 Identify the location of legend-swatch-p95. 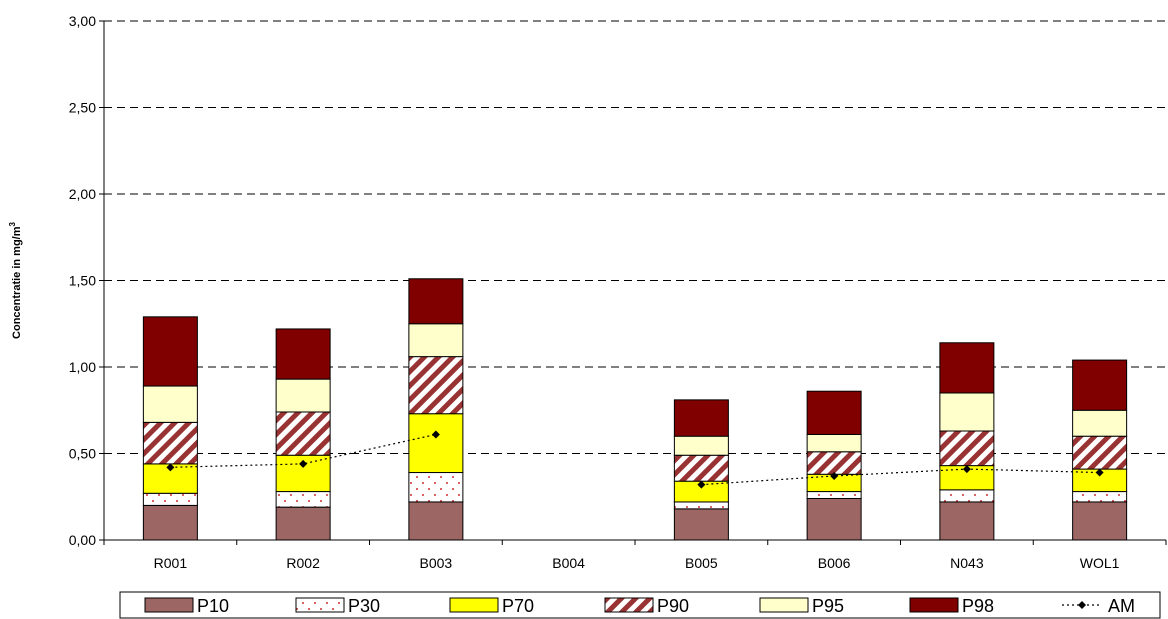
(784, 605).